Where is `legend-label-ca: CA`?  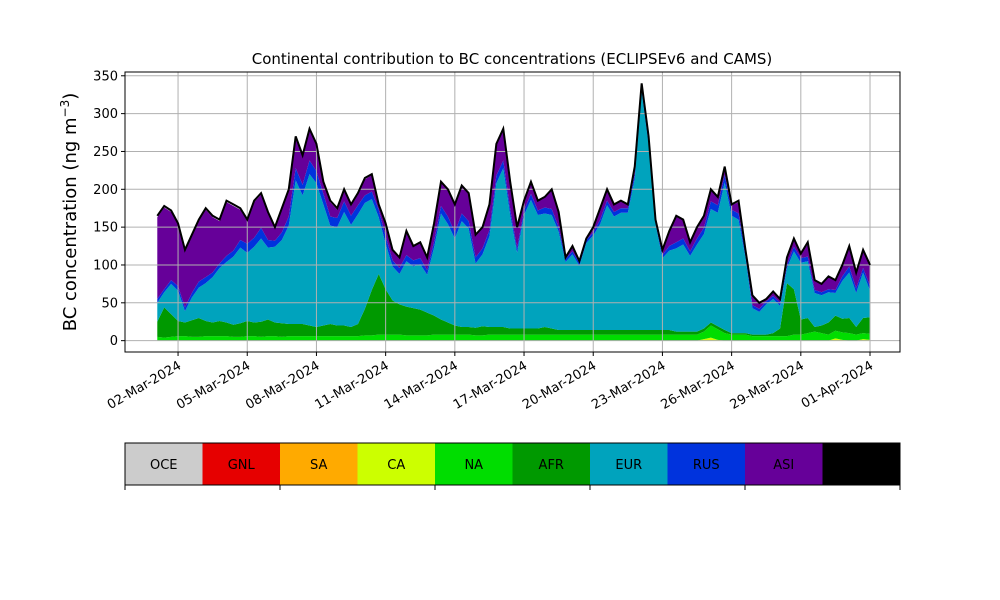
legend-label-ca: CA is located at coordinates (396, 465).